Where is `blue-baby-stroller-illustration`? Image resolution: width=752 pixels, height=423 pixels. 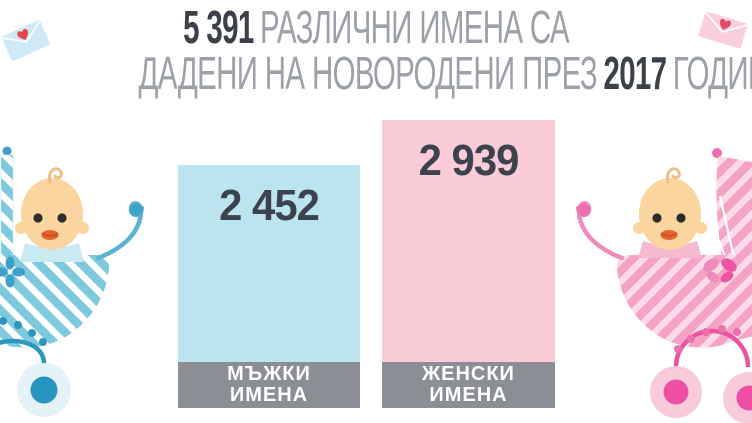
blue-baby-stroller-illustration is located at coordinates (75, 284).